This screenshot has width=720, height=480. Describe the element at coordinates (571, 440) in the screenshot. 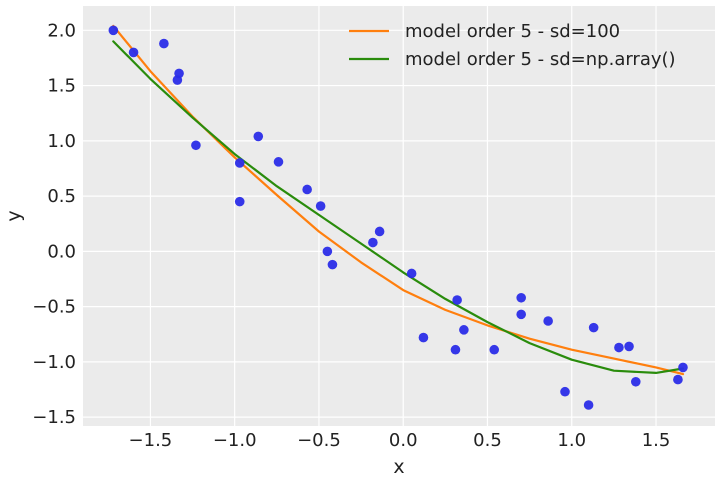

I see `x-tick-label: 1.0` at that location.